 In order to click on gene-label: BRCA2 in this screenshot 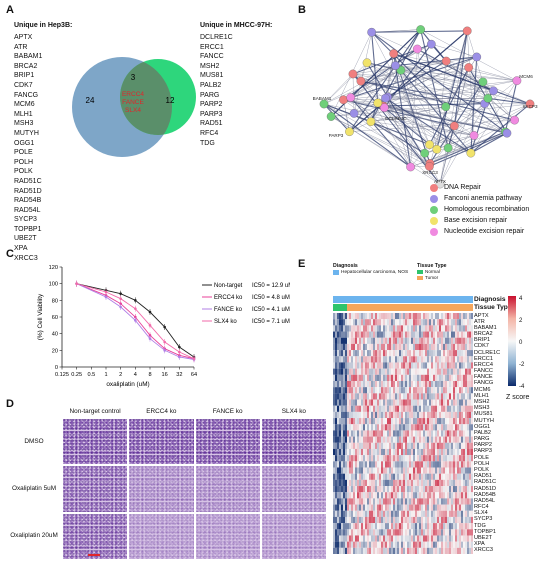, I will do `click(26, 66)`.